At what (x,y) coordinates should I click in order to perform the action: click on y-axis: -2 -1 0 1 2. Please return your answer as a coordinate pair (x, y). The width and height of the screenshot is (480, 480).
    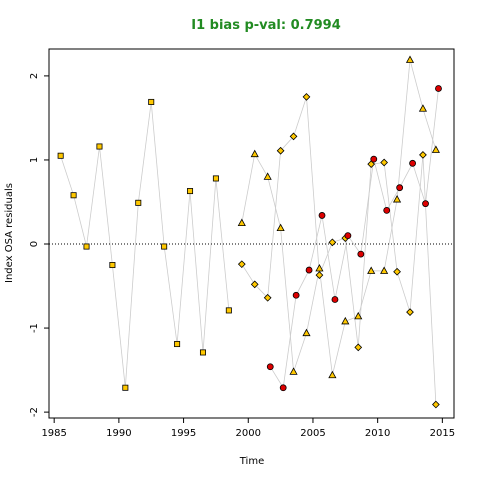
    Looking at the image, I should click on (39, 245).